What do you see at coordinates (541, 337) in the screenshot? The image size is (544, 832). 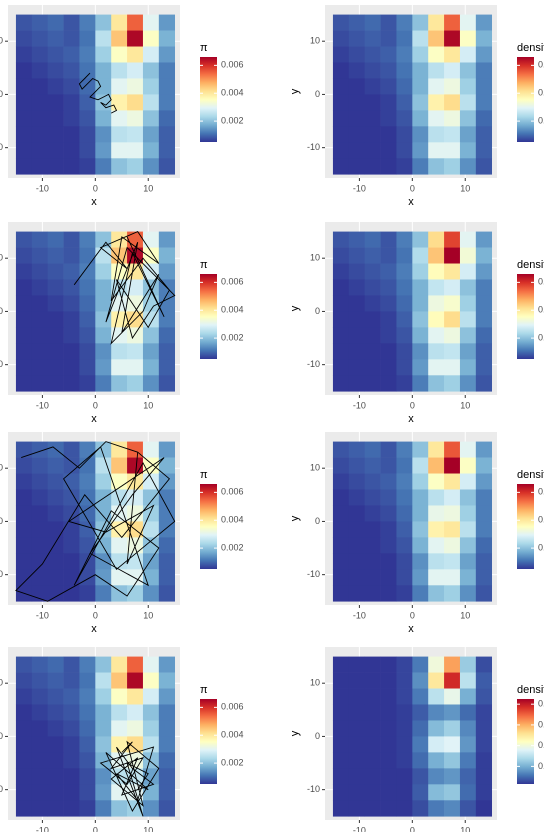 I see `legend-label: 0.002` at bounding box center [541, 337].